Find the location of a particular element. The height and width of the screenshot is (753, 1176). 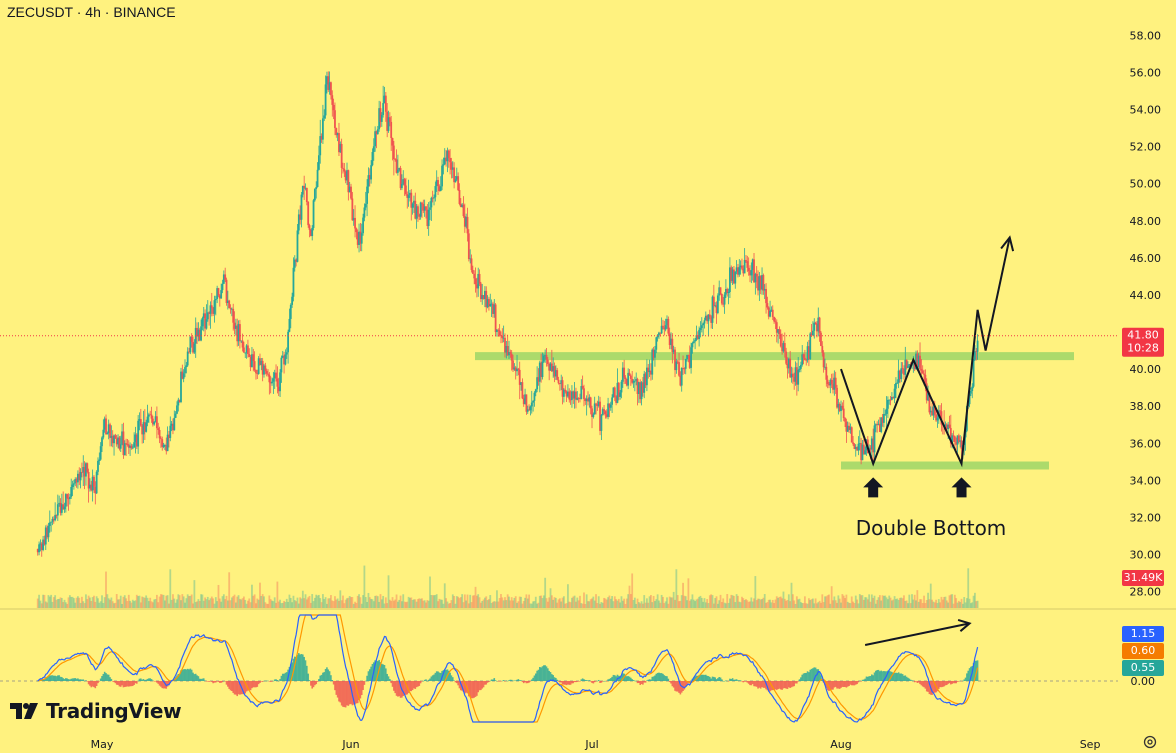

double-bottom-drawing is located at coordinates (927, 366).